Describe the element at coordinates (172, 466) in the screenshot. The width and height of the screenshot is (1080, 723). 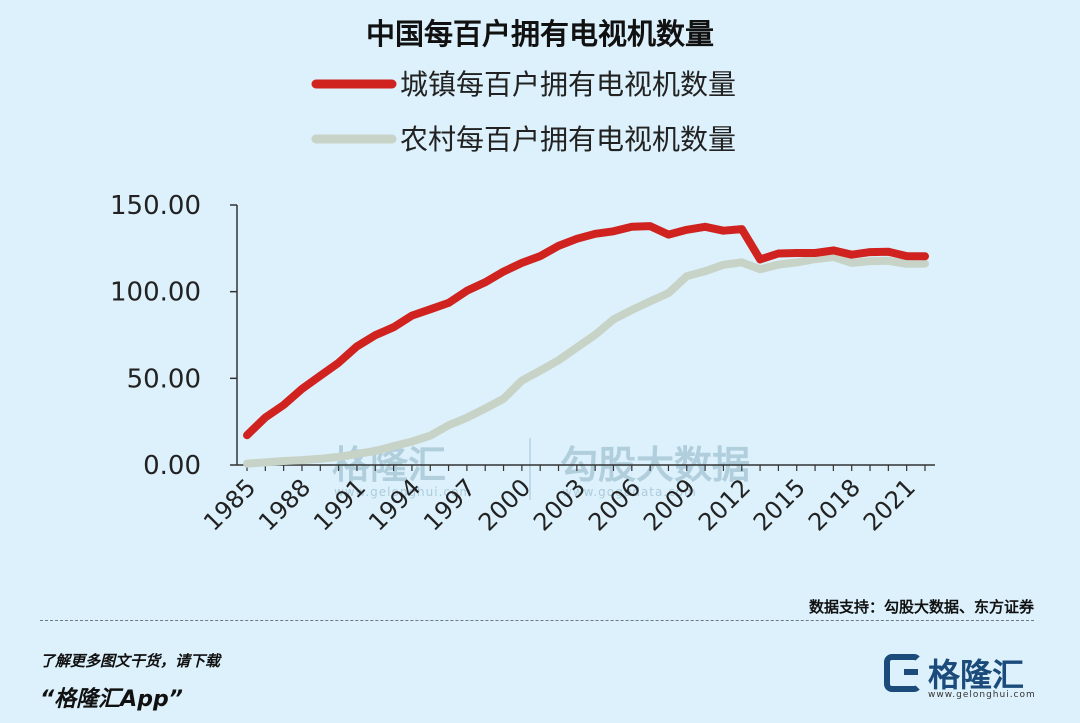
I see `y-tick-label: 0.00` at that location.